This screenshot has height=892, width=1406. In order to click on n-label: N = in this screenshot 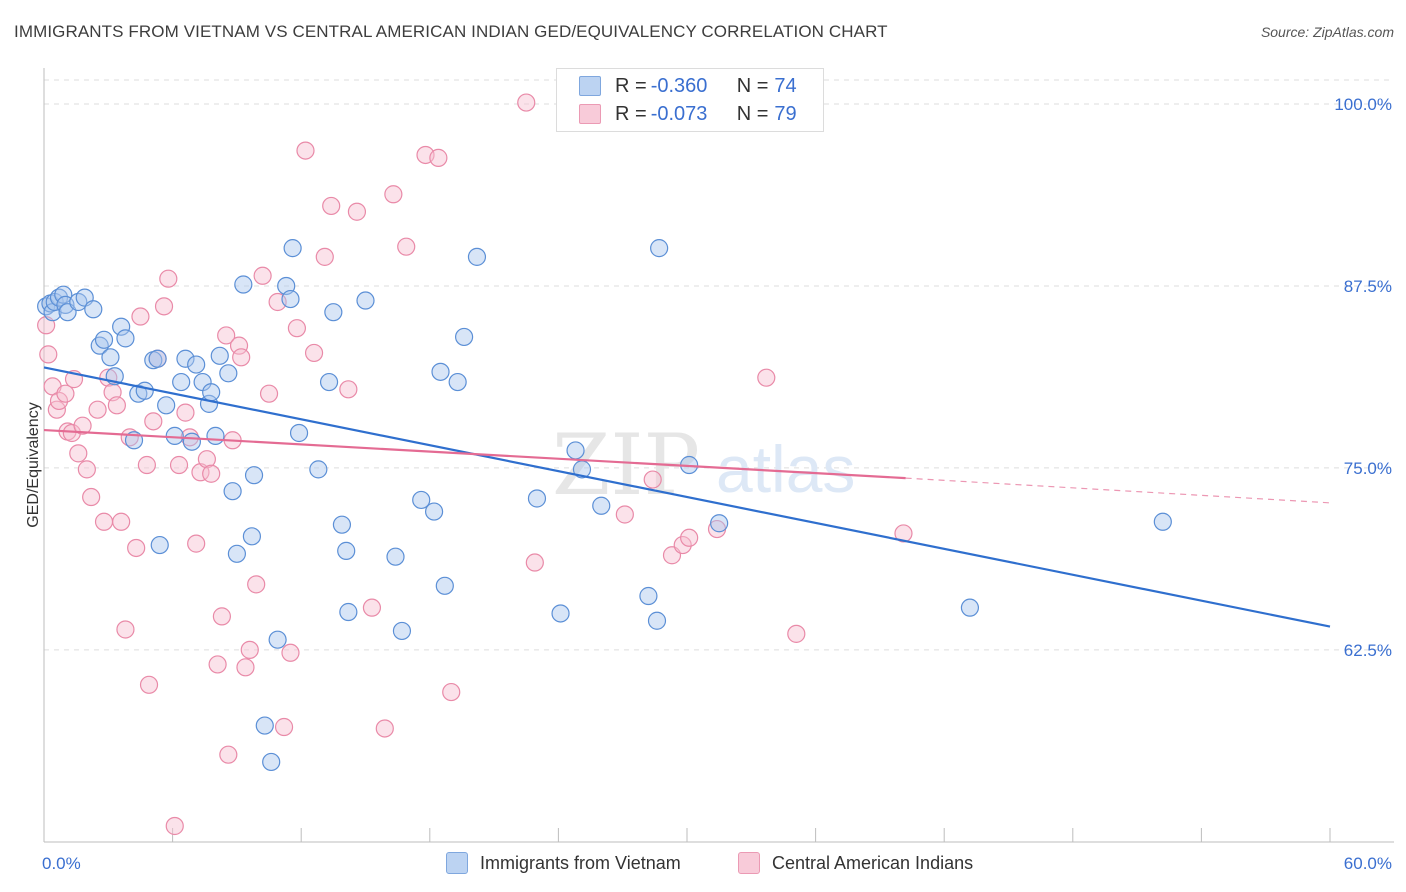, I will do `click(752, 113)`.